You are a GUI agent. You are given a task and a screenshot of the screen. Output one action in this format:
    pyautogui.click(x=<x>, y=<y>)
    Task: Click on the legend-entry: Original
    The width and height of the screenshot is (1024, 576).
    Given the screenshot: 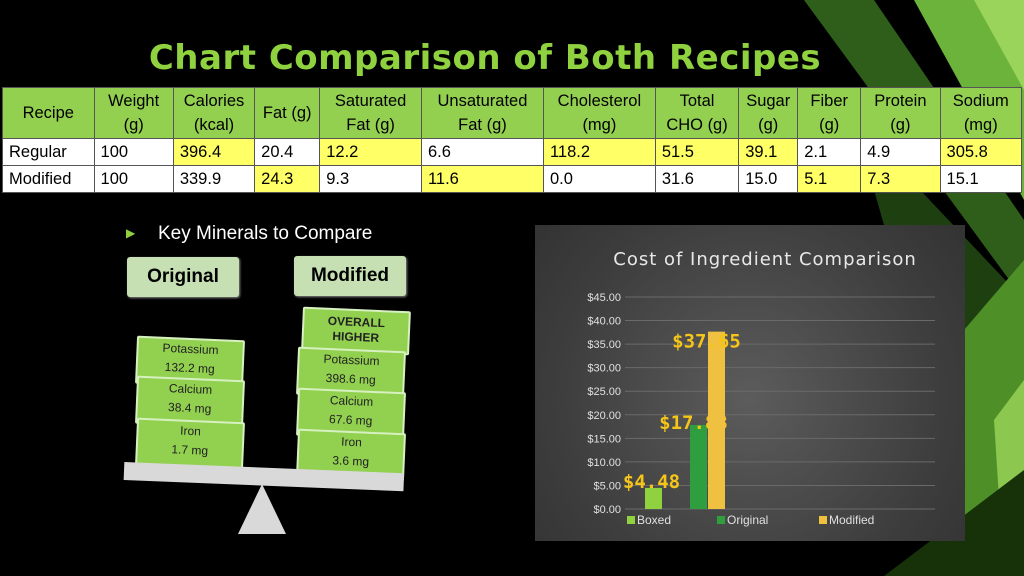 What is the action you would take?
    pyautogui.click(x=747, y=520)
    